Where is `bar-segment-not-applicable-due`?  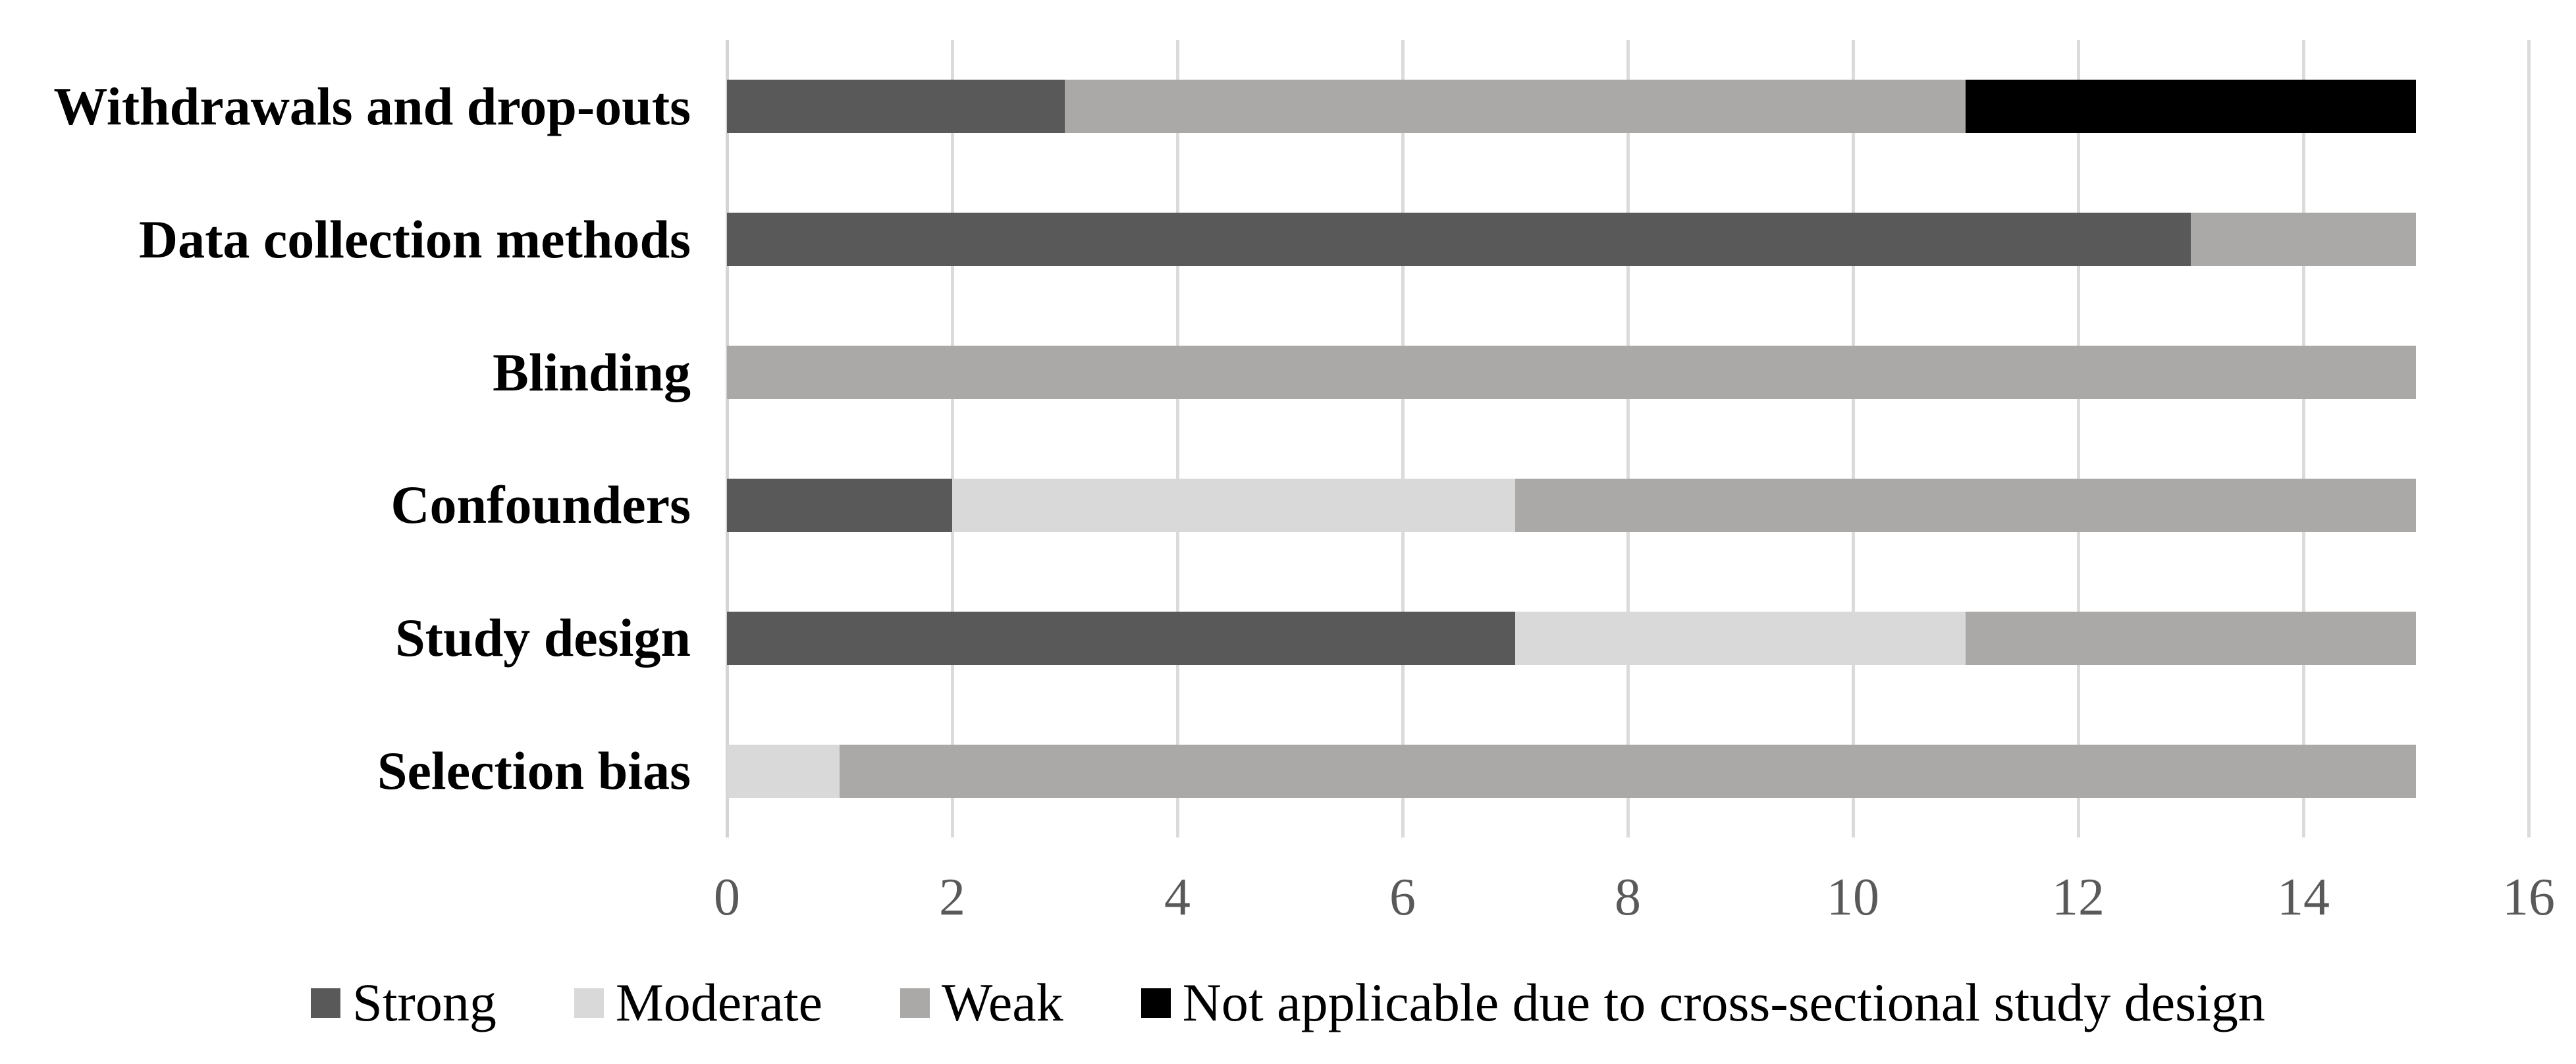 bar-segment-not-applicable-due is located at coordinates (2191, 107).